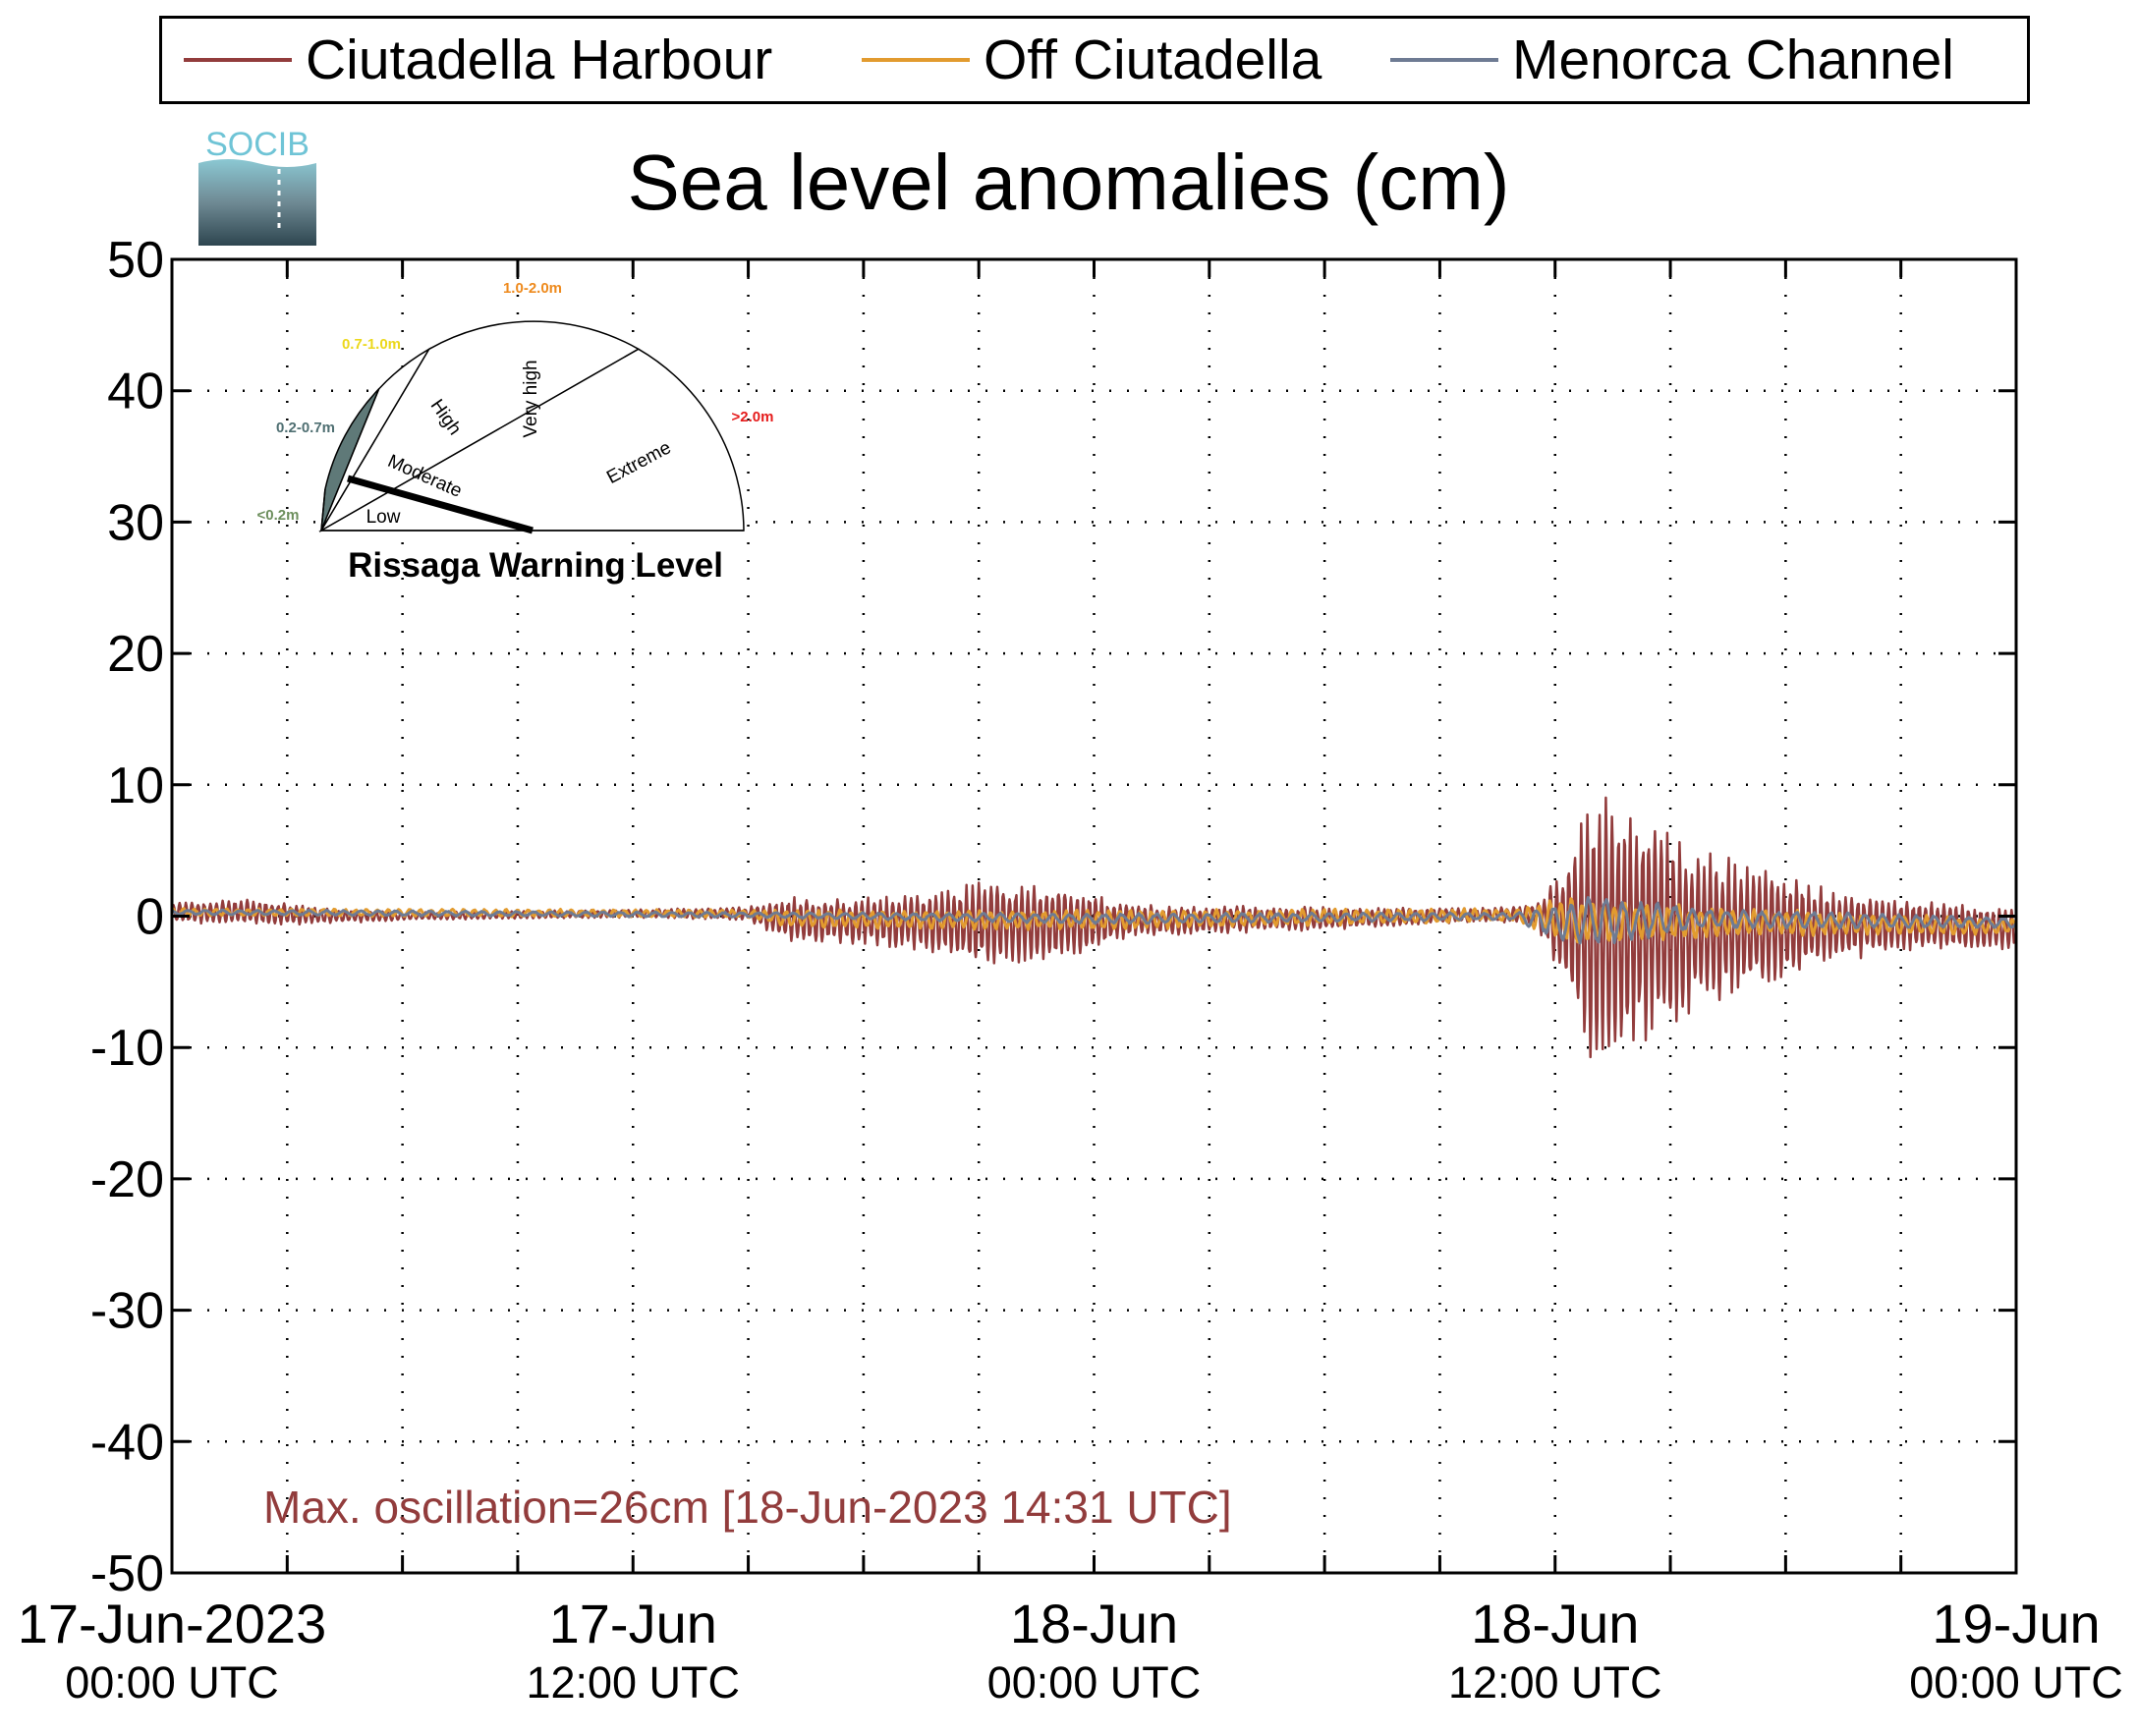  I want to click on y-tick-label: 40, so click(135, 392).